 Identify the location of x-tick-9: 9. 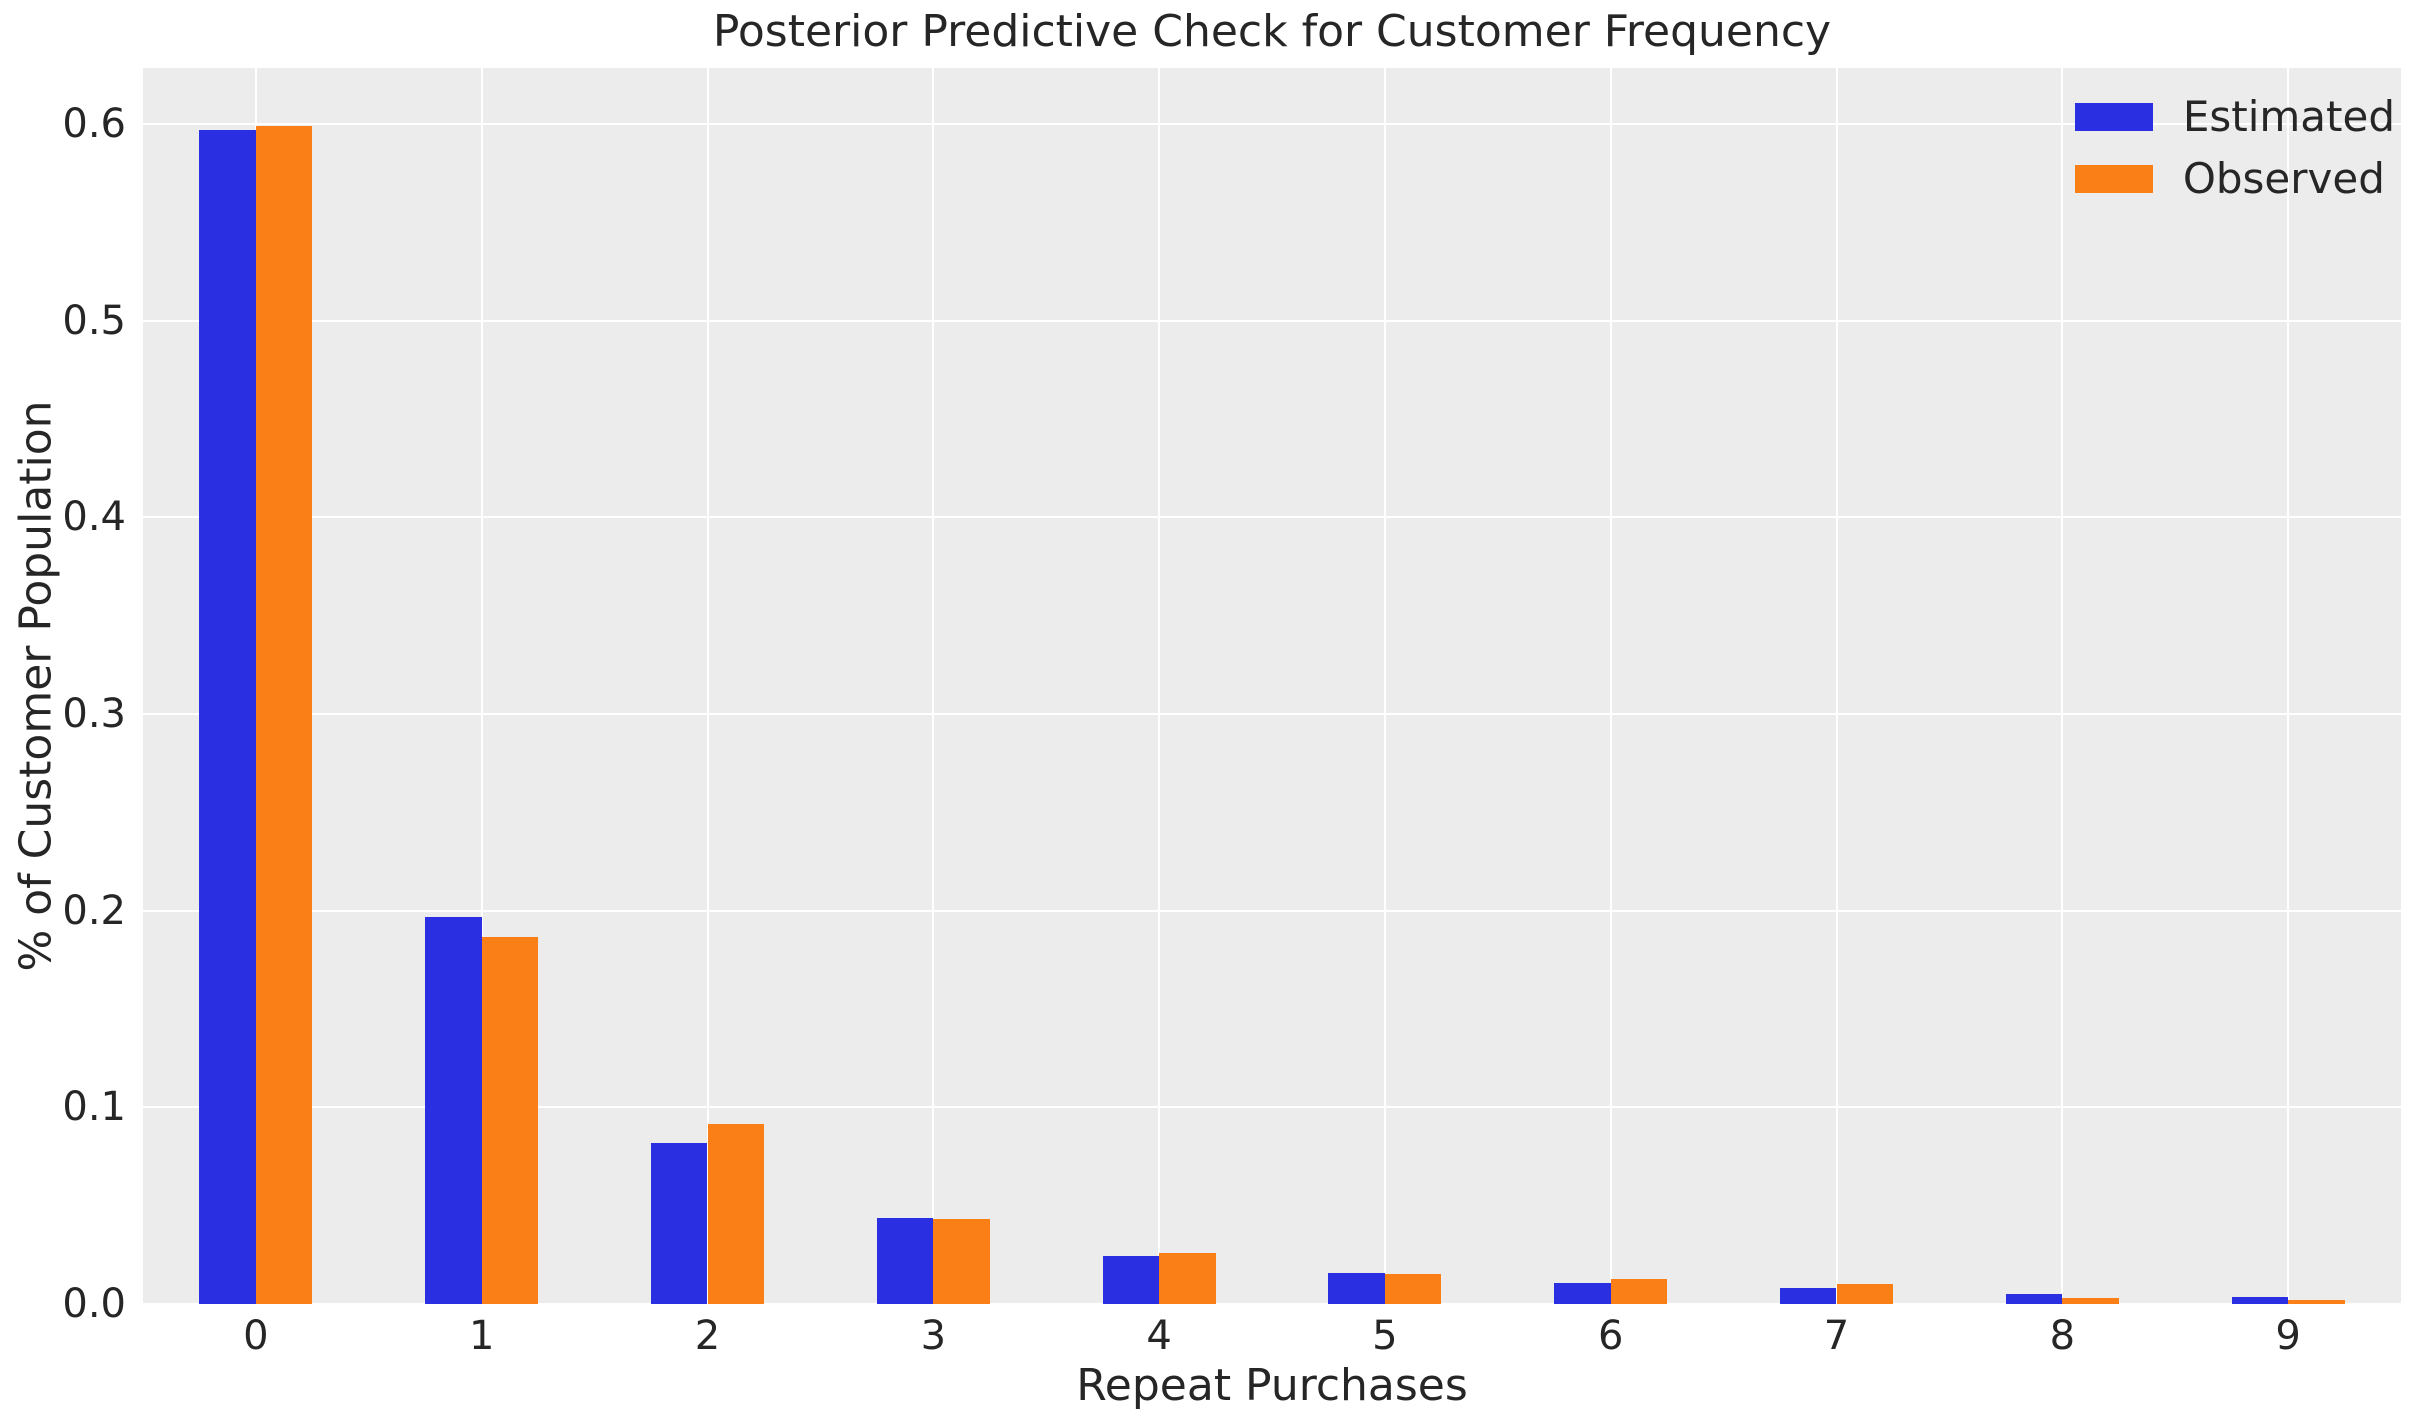
(2288, 1336).